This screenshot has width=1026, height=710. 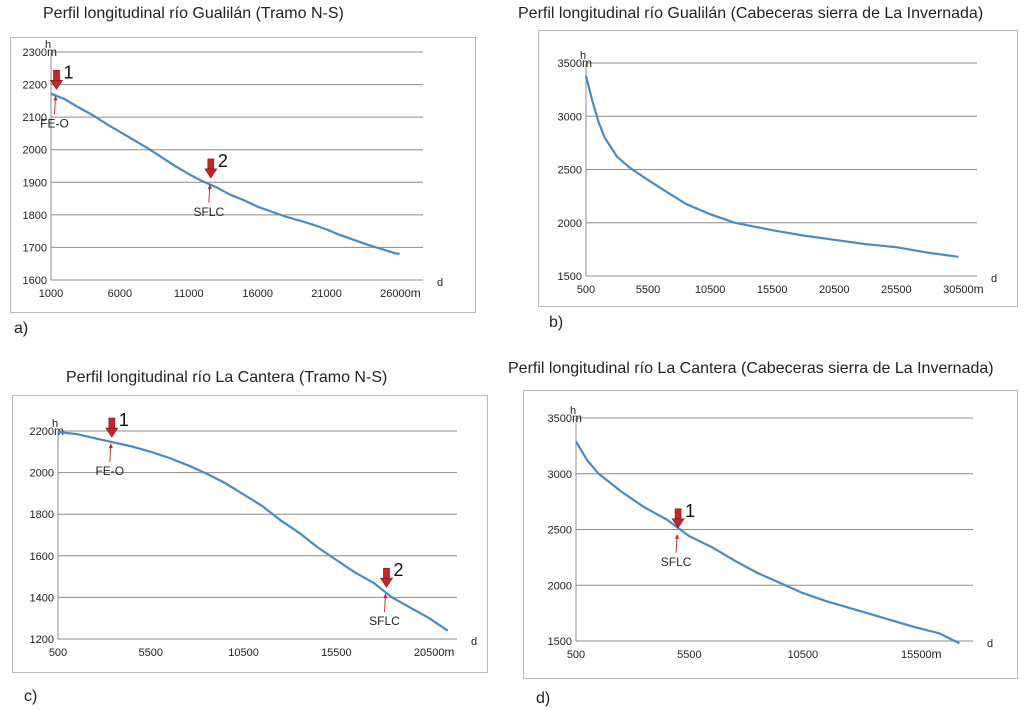 I want to click on chart-c-x-tick-label: 20500, so click(x=429, y=653).